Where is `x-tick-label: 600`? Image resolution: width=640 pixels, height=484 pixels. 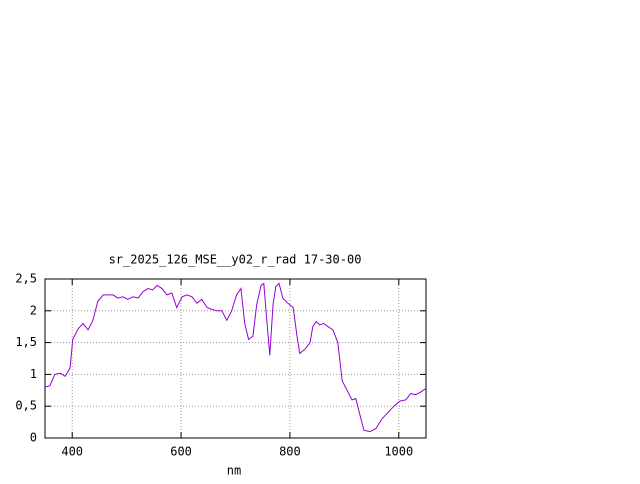
x-tick-label: 600 is located at coordinates (181, 452).